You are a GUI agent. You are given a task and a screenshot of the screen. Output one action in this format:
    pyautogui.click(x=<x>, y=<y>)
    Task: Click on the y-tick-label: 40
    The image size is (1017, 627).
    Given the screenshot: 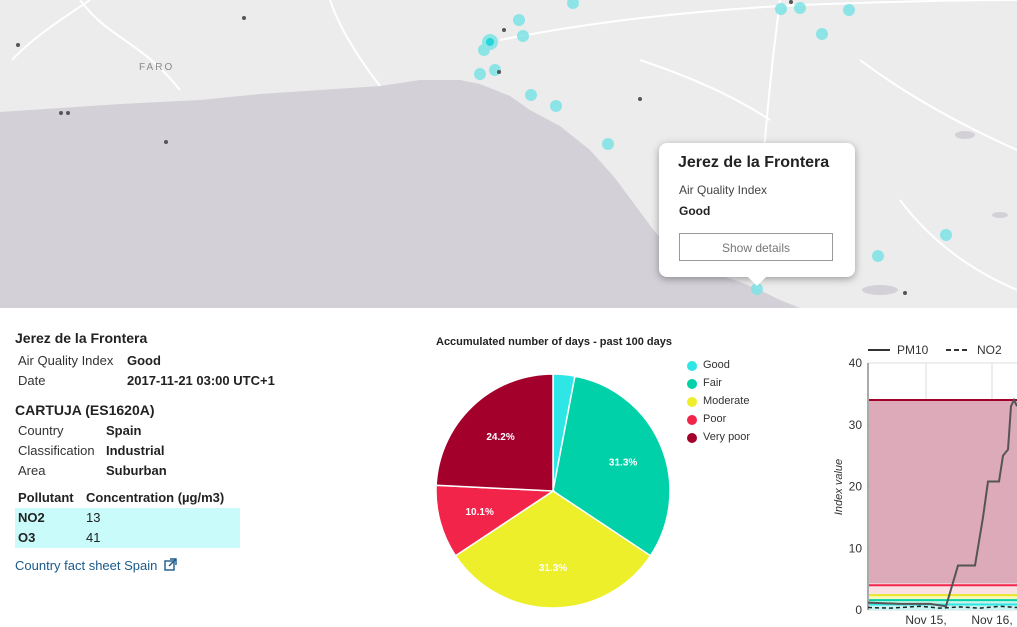 What is the action you would take?
    pyautogui.click(x=856, y=363)
    